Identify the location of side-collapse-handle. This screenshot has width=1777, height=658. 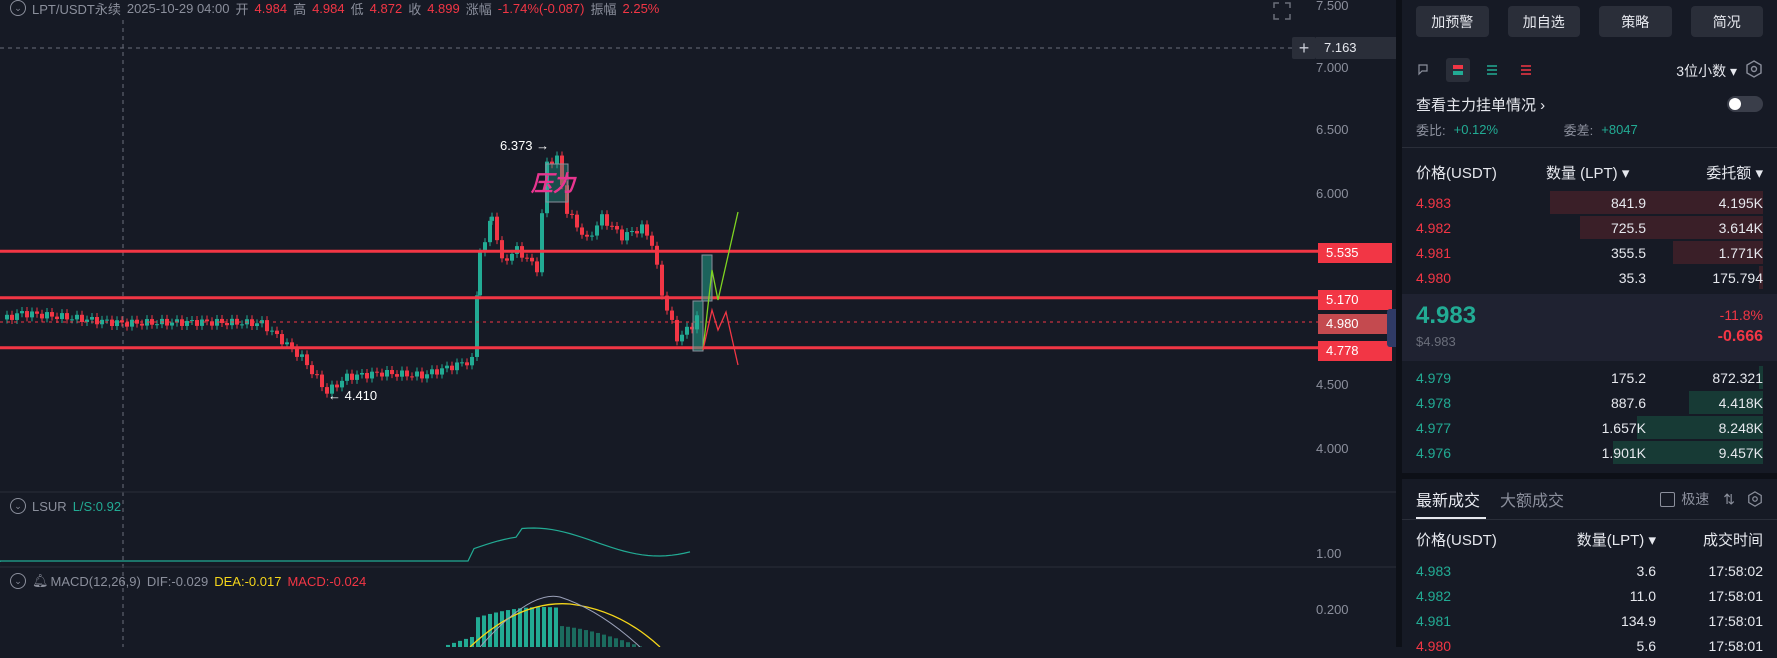
(1391, 328).